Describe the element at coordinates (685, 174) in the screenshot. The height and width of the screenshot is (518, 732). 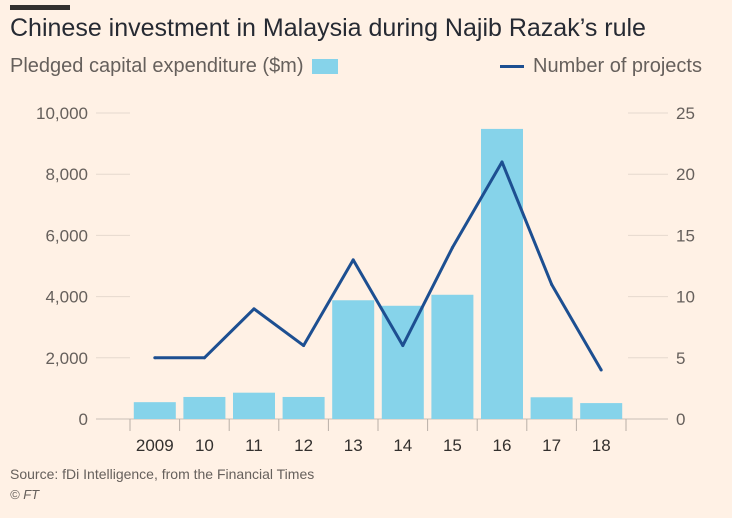
I see `y-right-tick-label: 20` at that location.